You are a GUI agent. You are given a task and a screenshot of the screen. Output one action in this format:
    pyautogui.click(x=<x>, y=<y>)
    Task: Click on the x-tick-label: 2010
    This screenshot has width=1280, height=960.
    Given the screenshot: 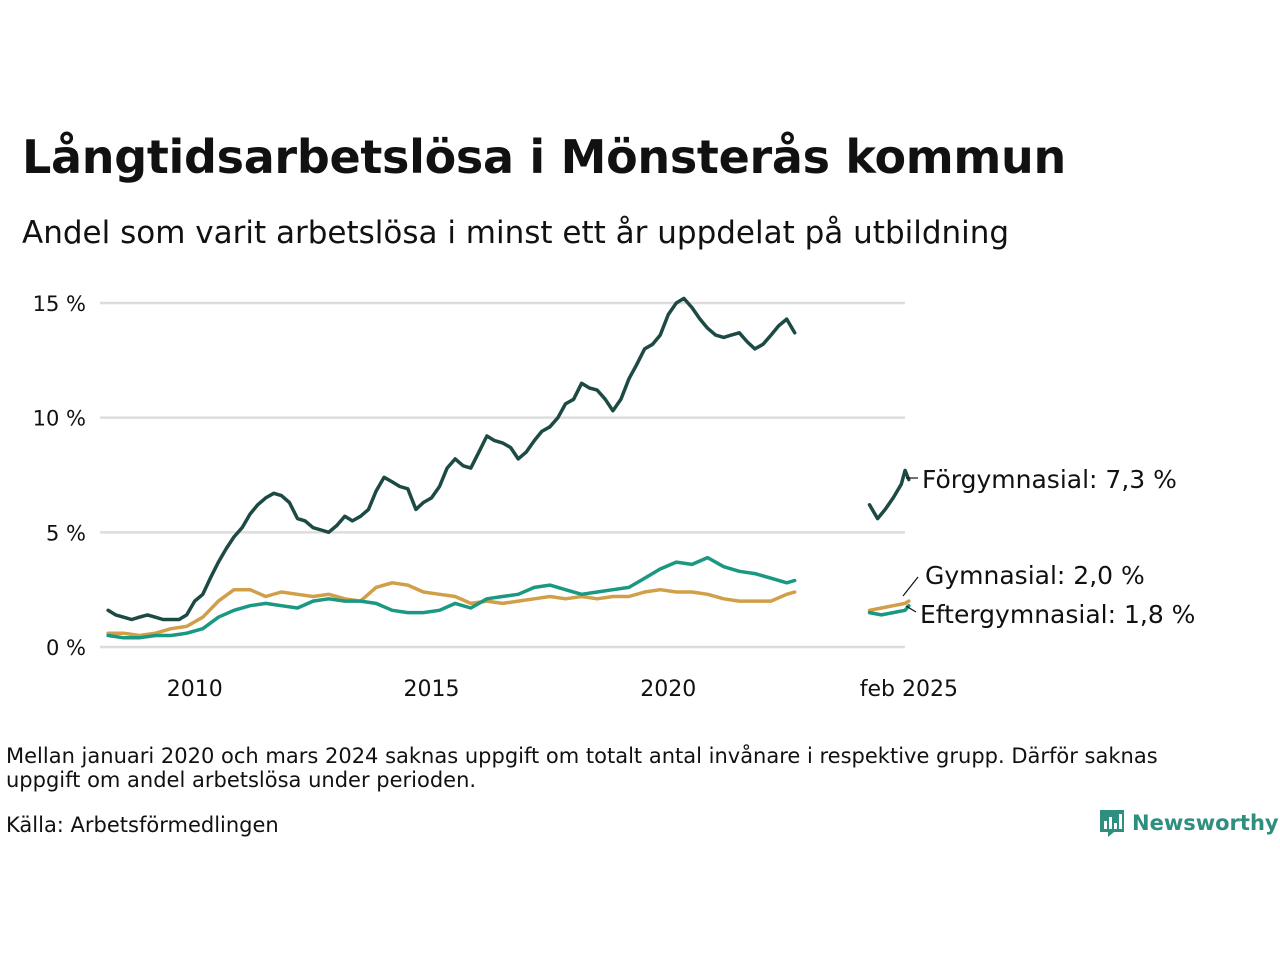 What is the action you would take?
    pyautogui.click(x=195, y=689)
    